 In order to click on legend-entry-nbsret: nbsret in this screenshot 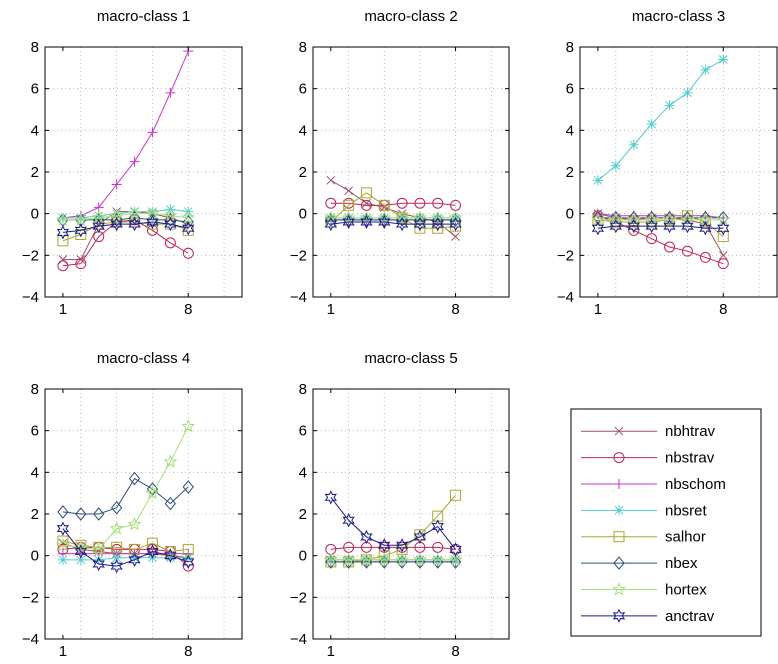, I will do `click(644, 510)`.